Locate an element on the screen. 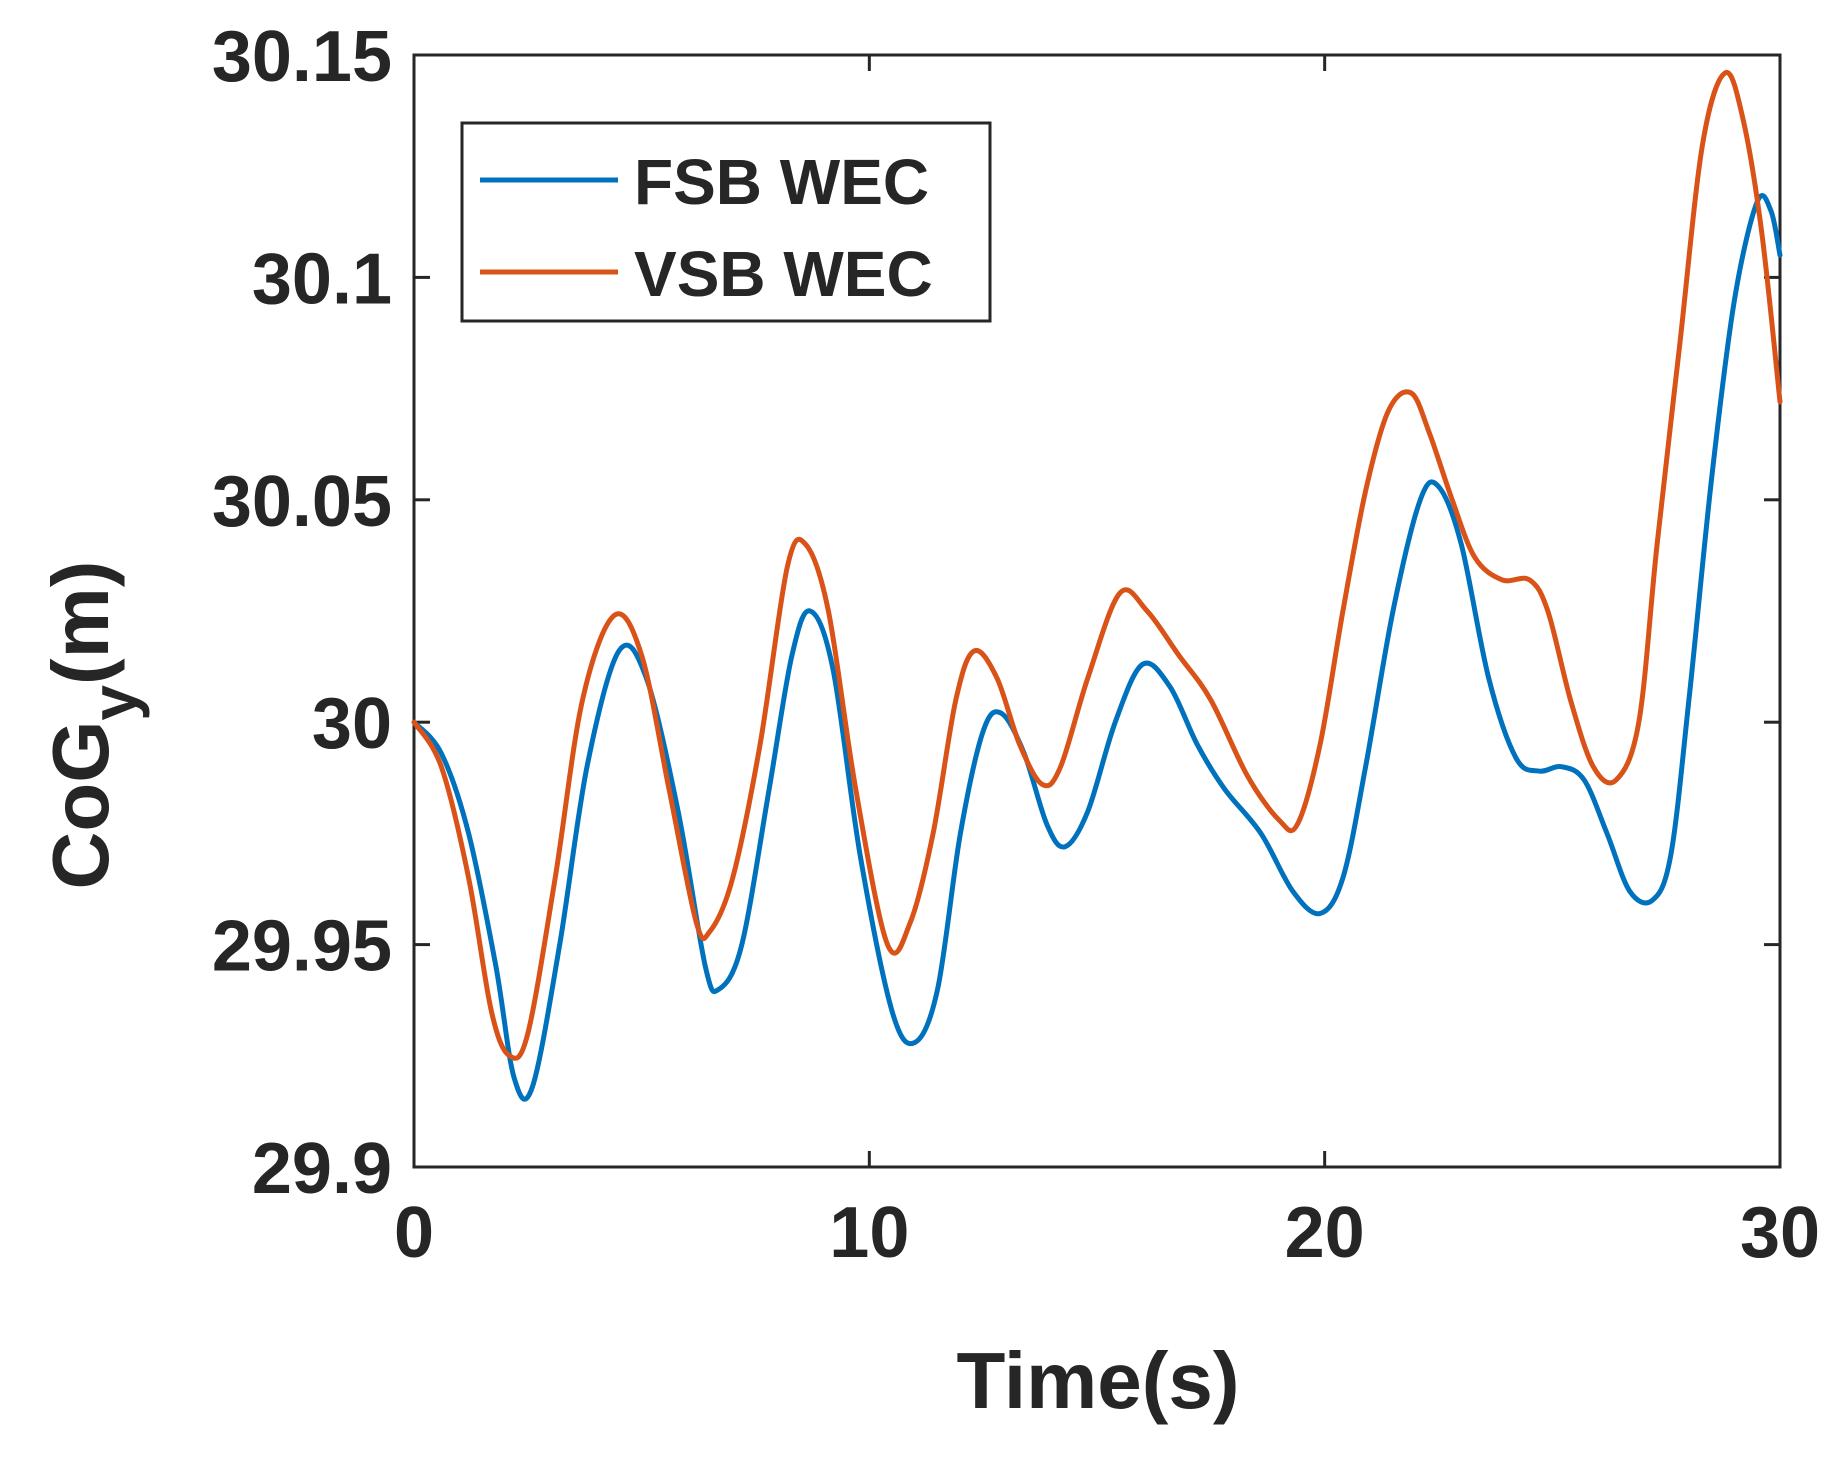 The width and height of the screenshot is (1842, 1458). y-tick-label: 30 is located at coordinates (352, 724).